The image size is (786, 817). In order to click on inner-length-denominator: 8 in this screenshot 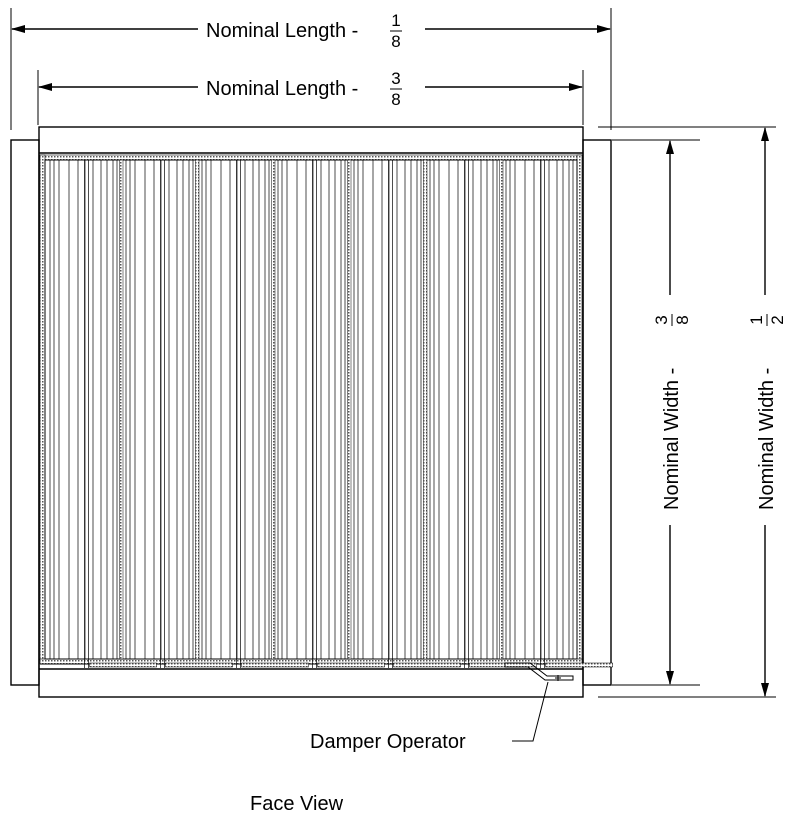, I will do `click(395, 99)`.